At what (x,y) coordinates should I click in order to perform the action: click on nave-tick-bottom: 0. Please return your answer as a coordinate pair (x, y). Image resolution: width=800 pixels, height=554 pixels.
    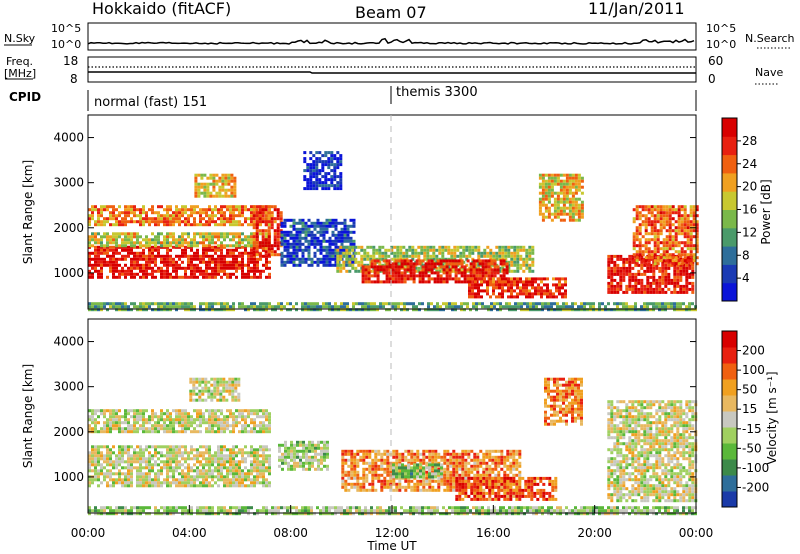
    Looking at the image, I should click on (712, 79).